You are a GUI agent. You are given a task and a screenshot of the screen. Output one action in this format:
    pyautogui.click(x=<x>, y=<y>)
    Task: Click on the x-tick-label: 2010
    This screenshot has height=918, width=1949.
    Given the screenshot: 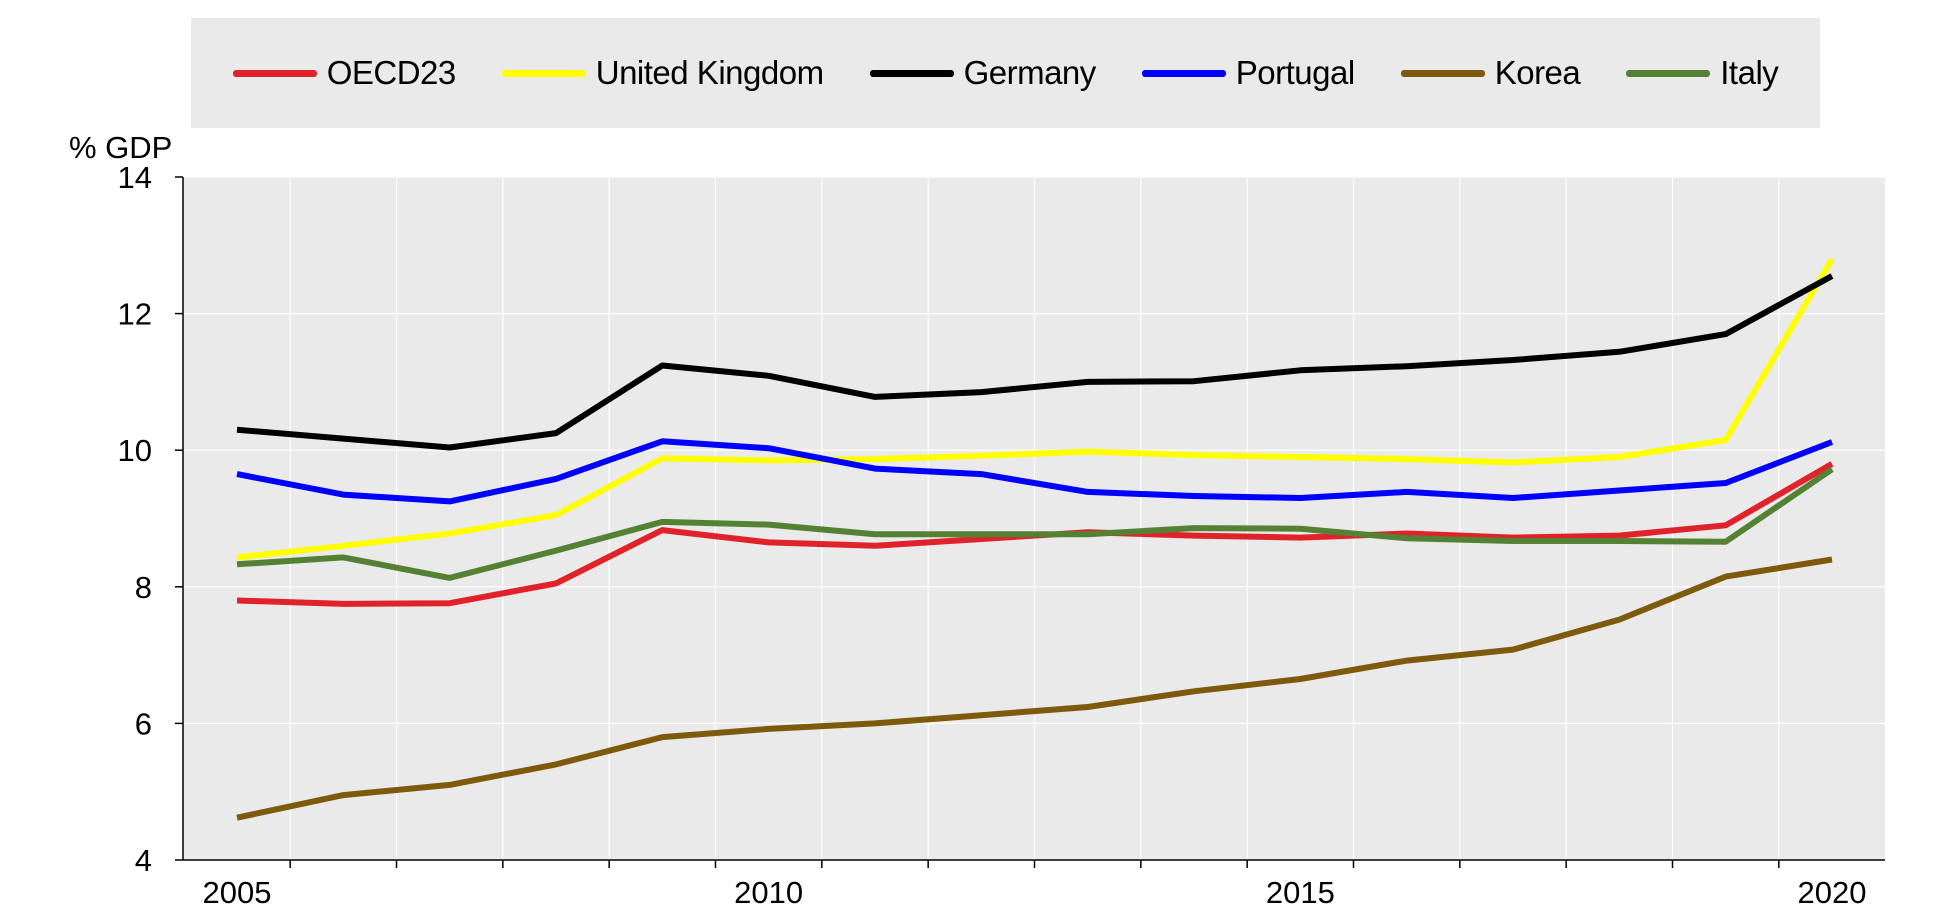 What is the action you would take?
    pyautogui.click(x=768, y=892)
    